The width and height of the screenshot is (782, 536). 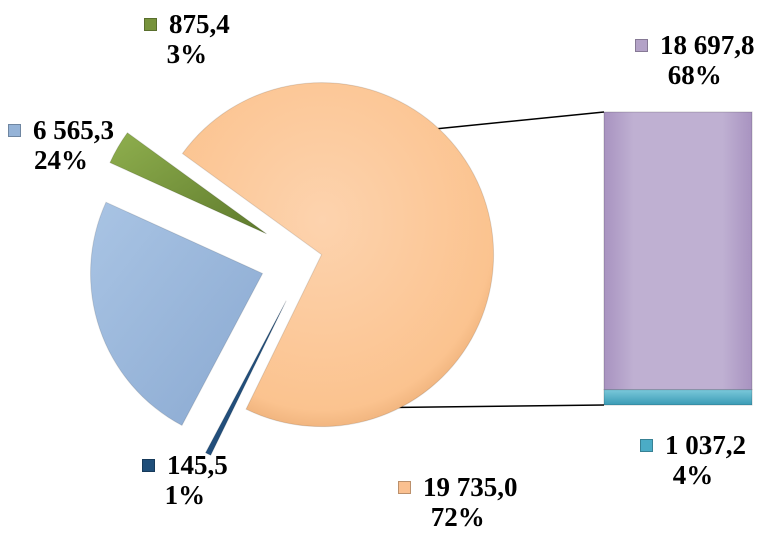 I want to click on bar-segment-cyan, so click(x=678, y=397).